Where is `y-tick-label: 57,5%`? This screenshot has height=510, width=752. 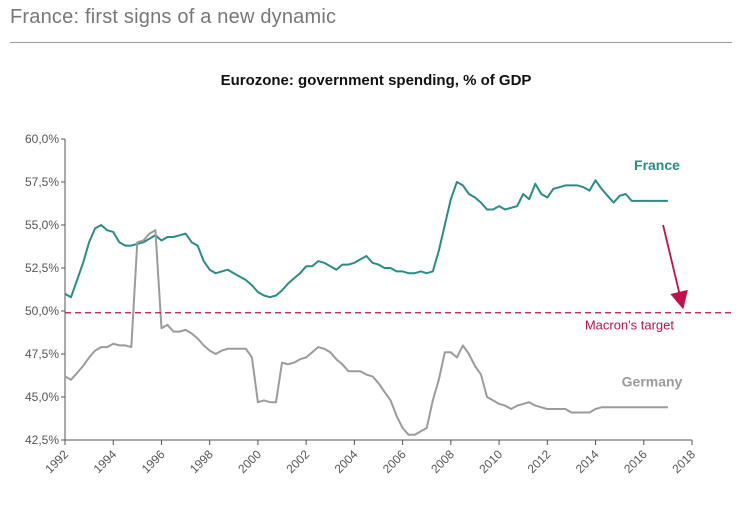
y-tick-label: 57,5% is located at coordinates (42, 182).